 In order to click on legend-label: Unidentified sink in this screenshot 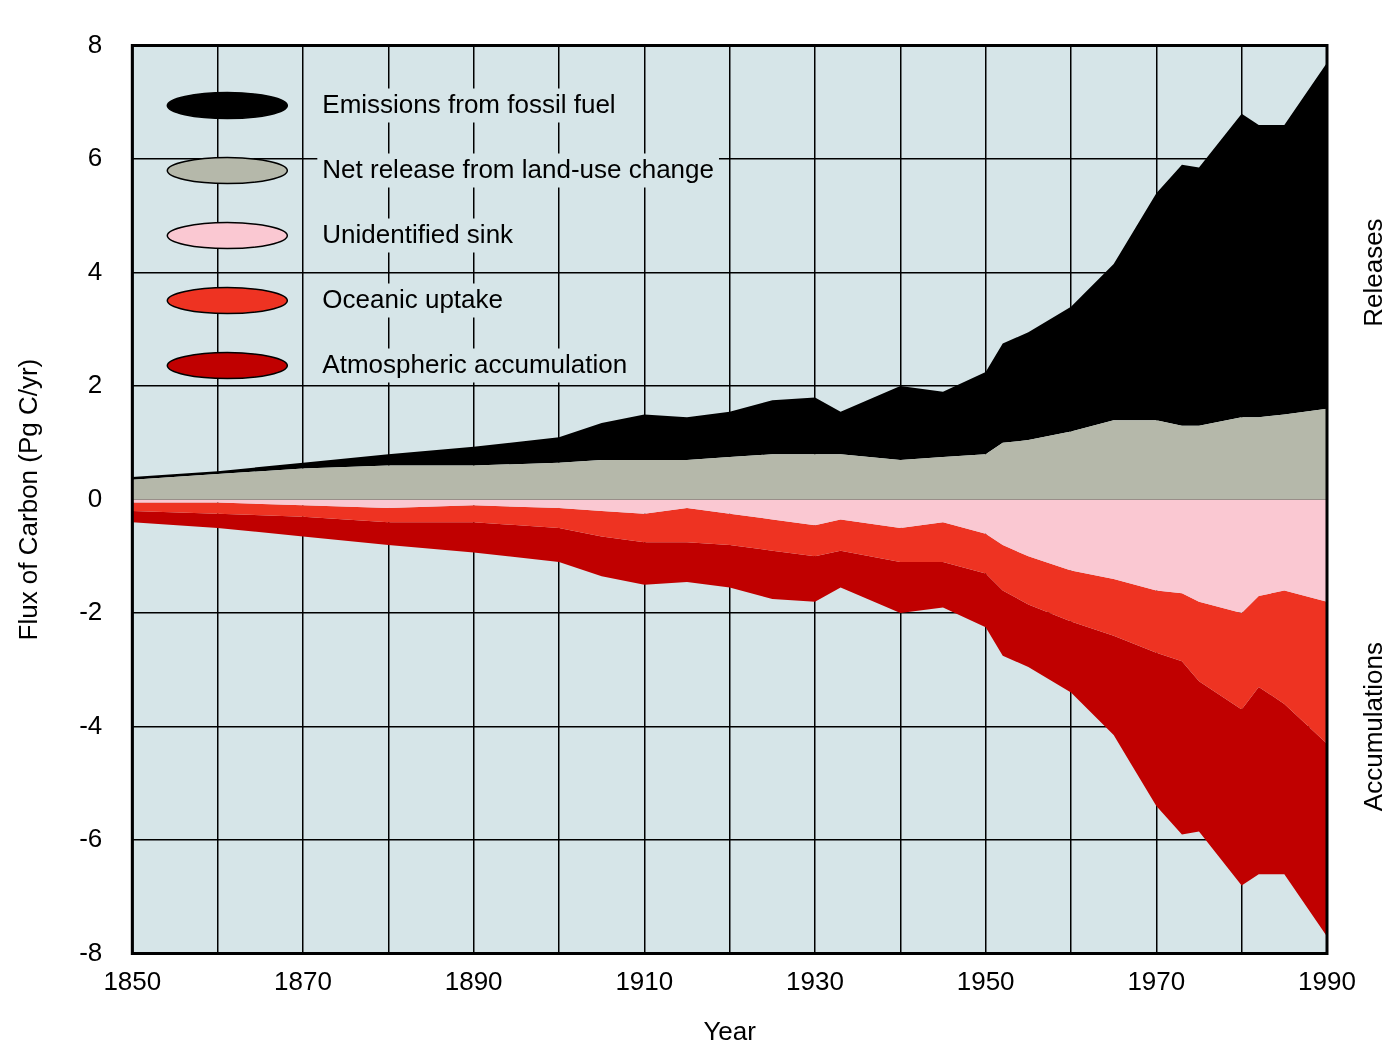, I will do `click(418, 233)`.